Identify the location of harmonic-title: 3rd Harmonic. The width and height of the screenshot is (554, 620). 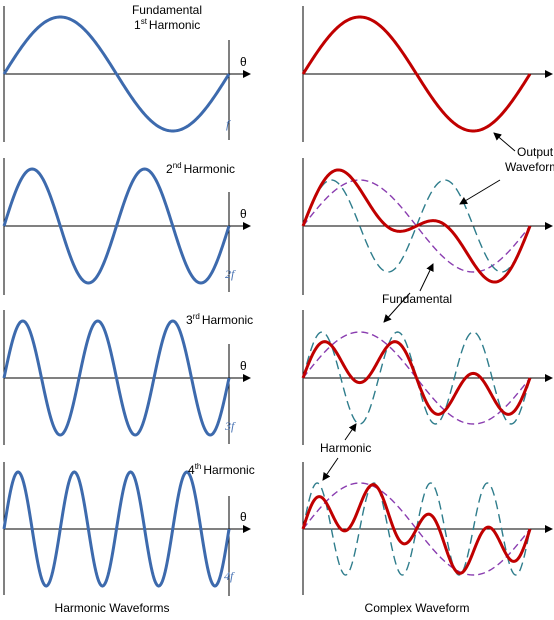
(219, 319).